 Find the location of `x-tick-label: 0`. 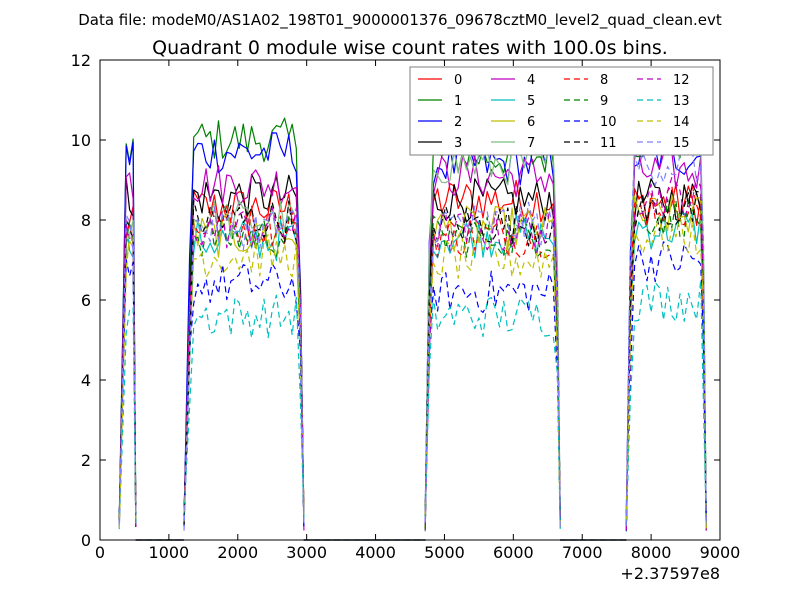

x-tick-label: 0 is located at coordinates (100, 552).